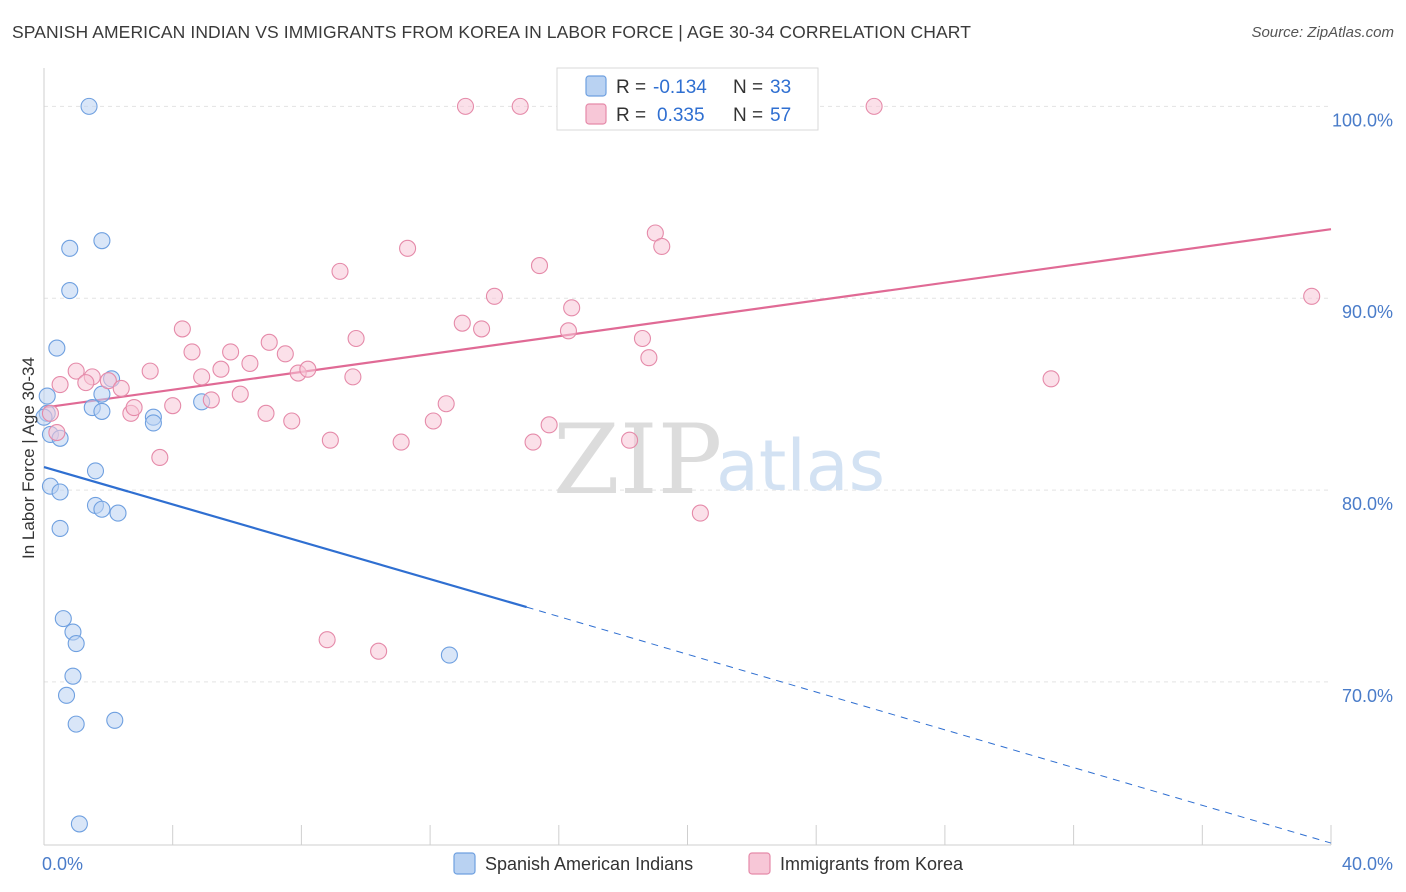 This screenshot has height=892, width=1406. I want to click on legend-n-value-1: 33, so click(780, 87).